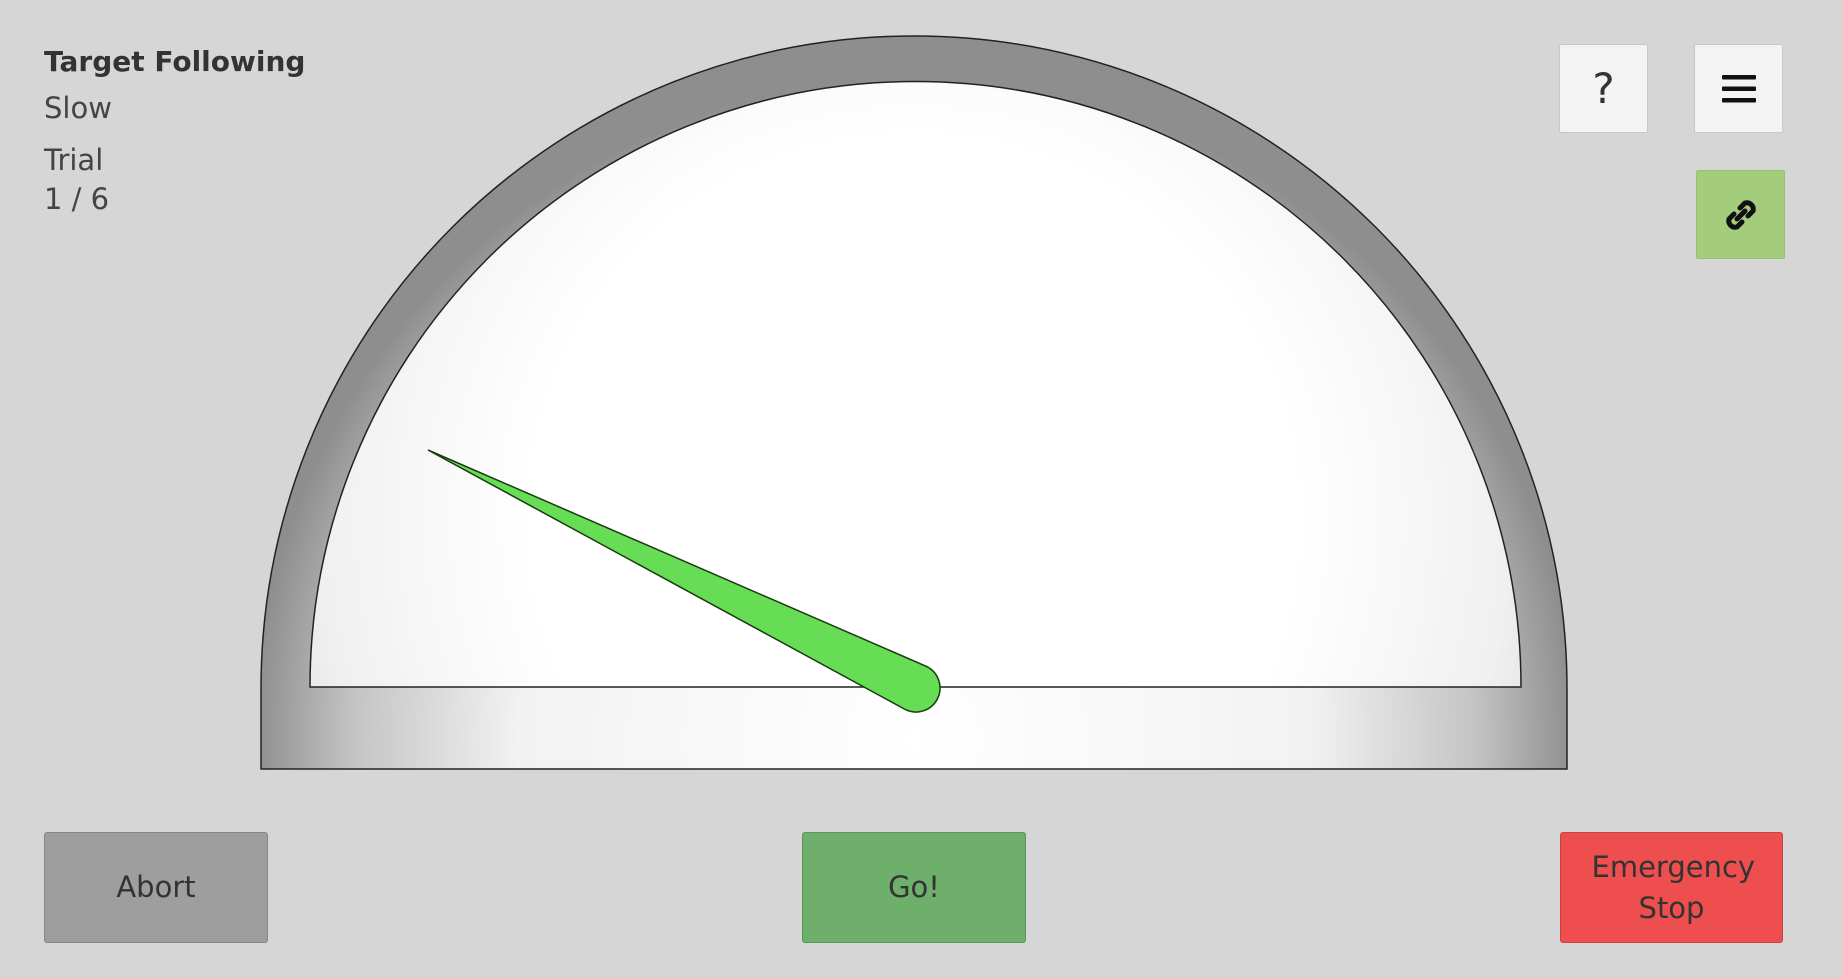 The height and width of the screenshot is (978, 1842). Describe the element at coordinates (74, 160) in the screenshot. I see `trial-label: Trial` at that location.